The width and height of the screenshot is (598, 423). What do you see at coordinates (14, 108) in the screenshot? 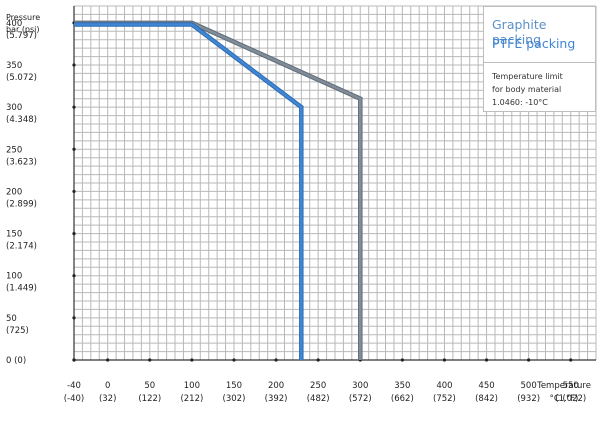
I see `y-tick-label: 300` at bounding box center [14, 108].